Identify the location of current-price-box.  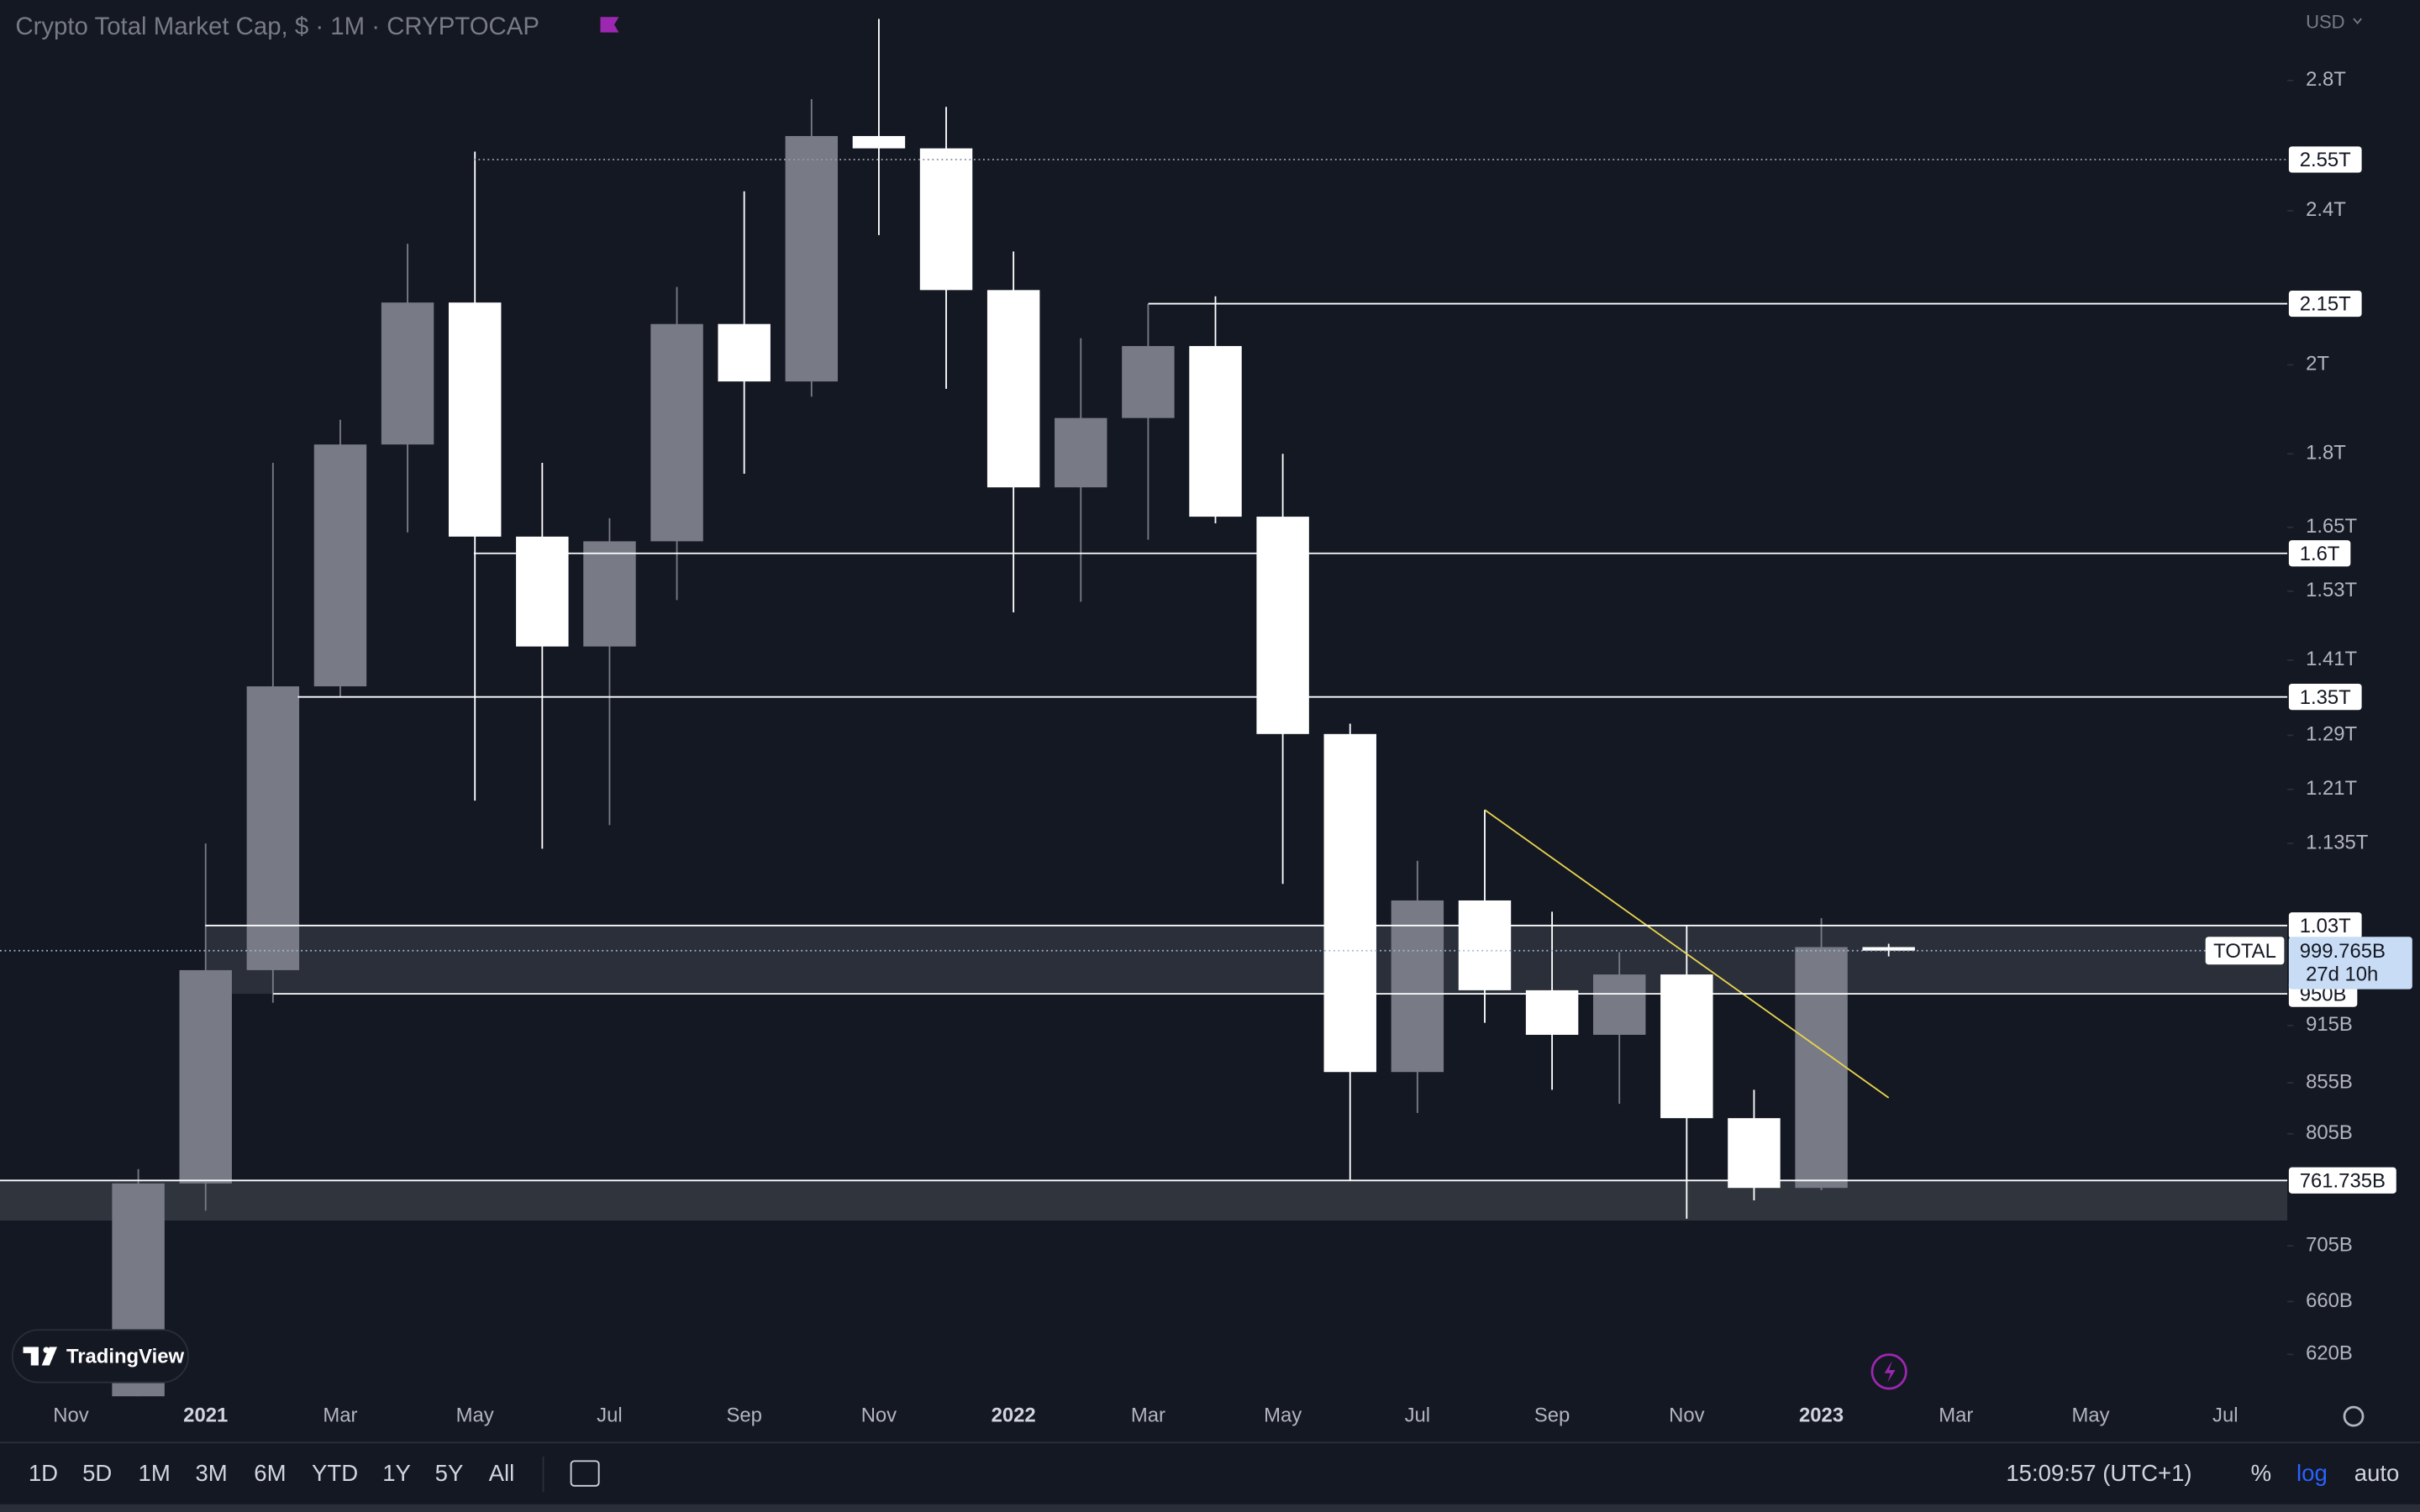
(2350, 963).